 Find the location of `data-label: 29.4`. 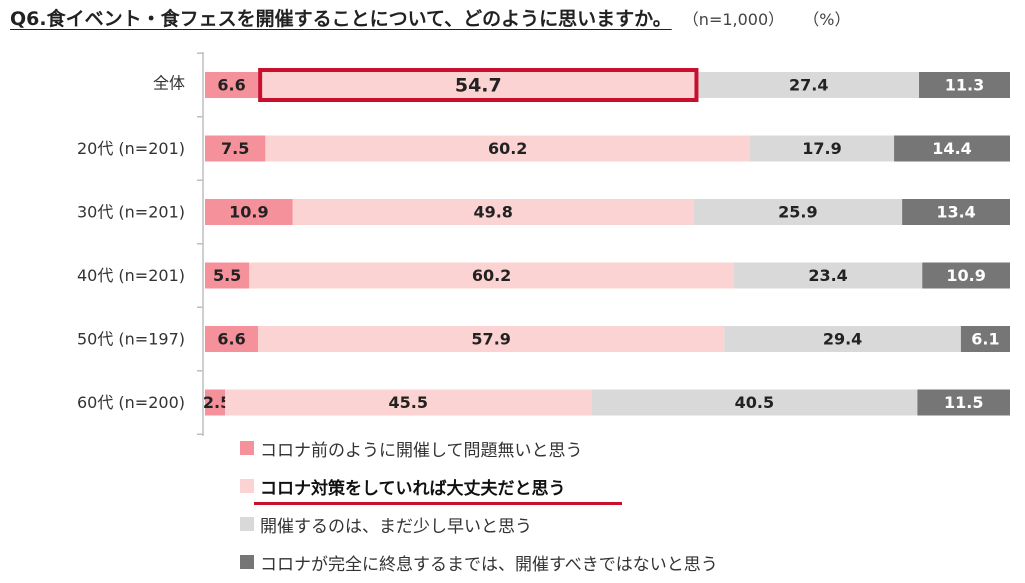

data-label: 29.4 is located at coordinates (842, 339).